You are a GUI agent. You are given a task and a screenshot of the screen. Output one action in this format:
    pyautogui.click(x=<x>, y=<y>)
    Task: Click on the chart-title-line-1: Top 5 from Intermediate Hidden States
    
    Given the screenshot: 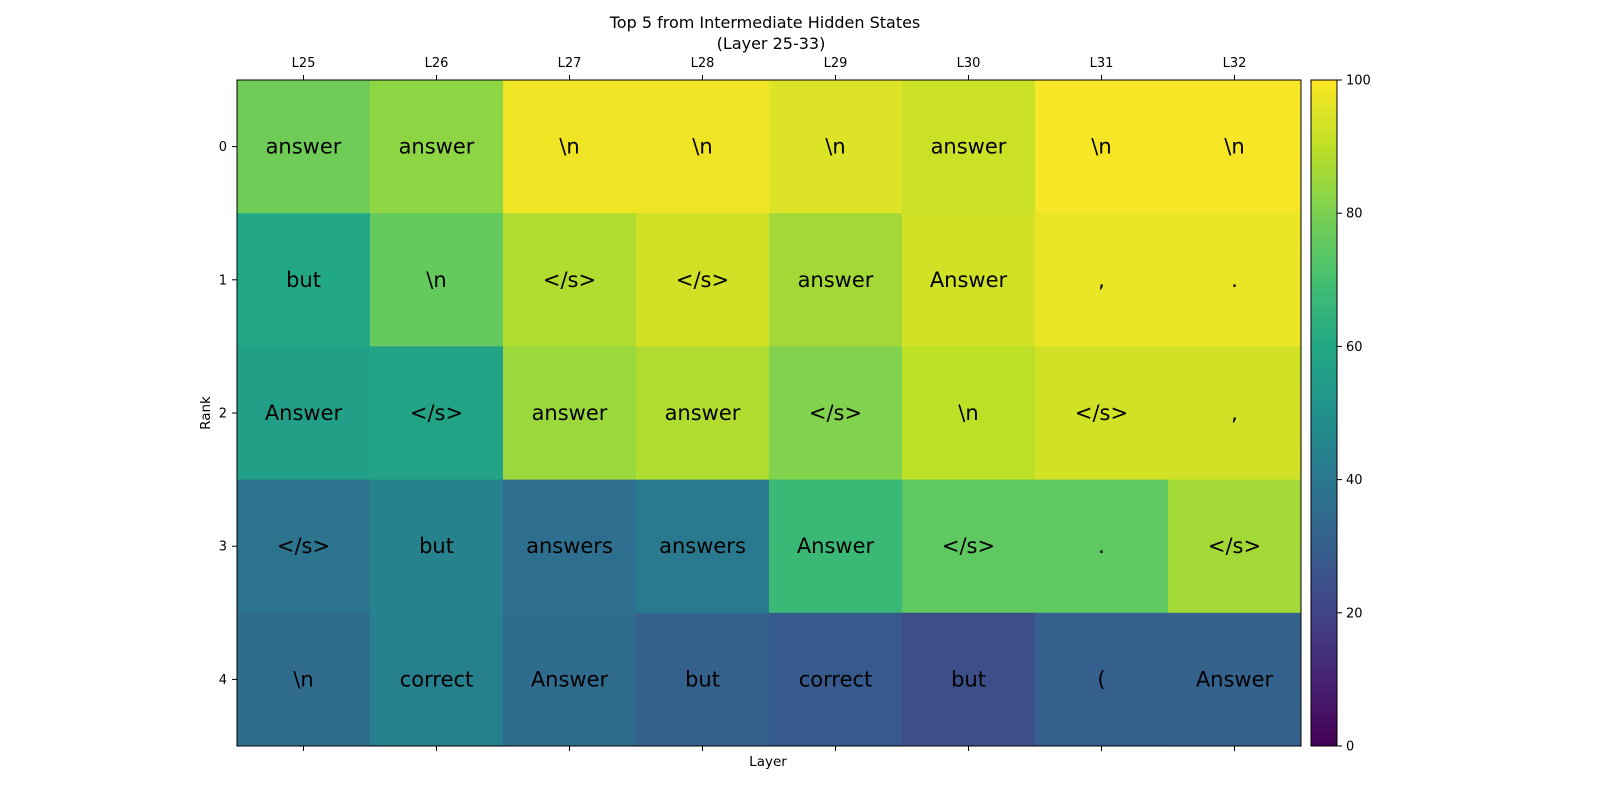 What is the action you would take?
    pyautogui.click(x=765, y=22)
    